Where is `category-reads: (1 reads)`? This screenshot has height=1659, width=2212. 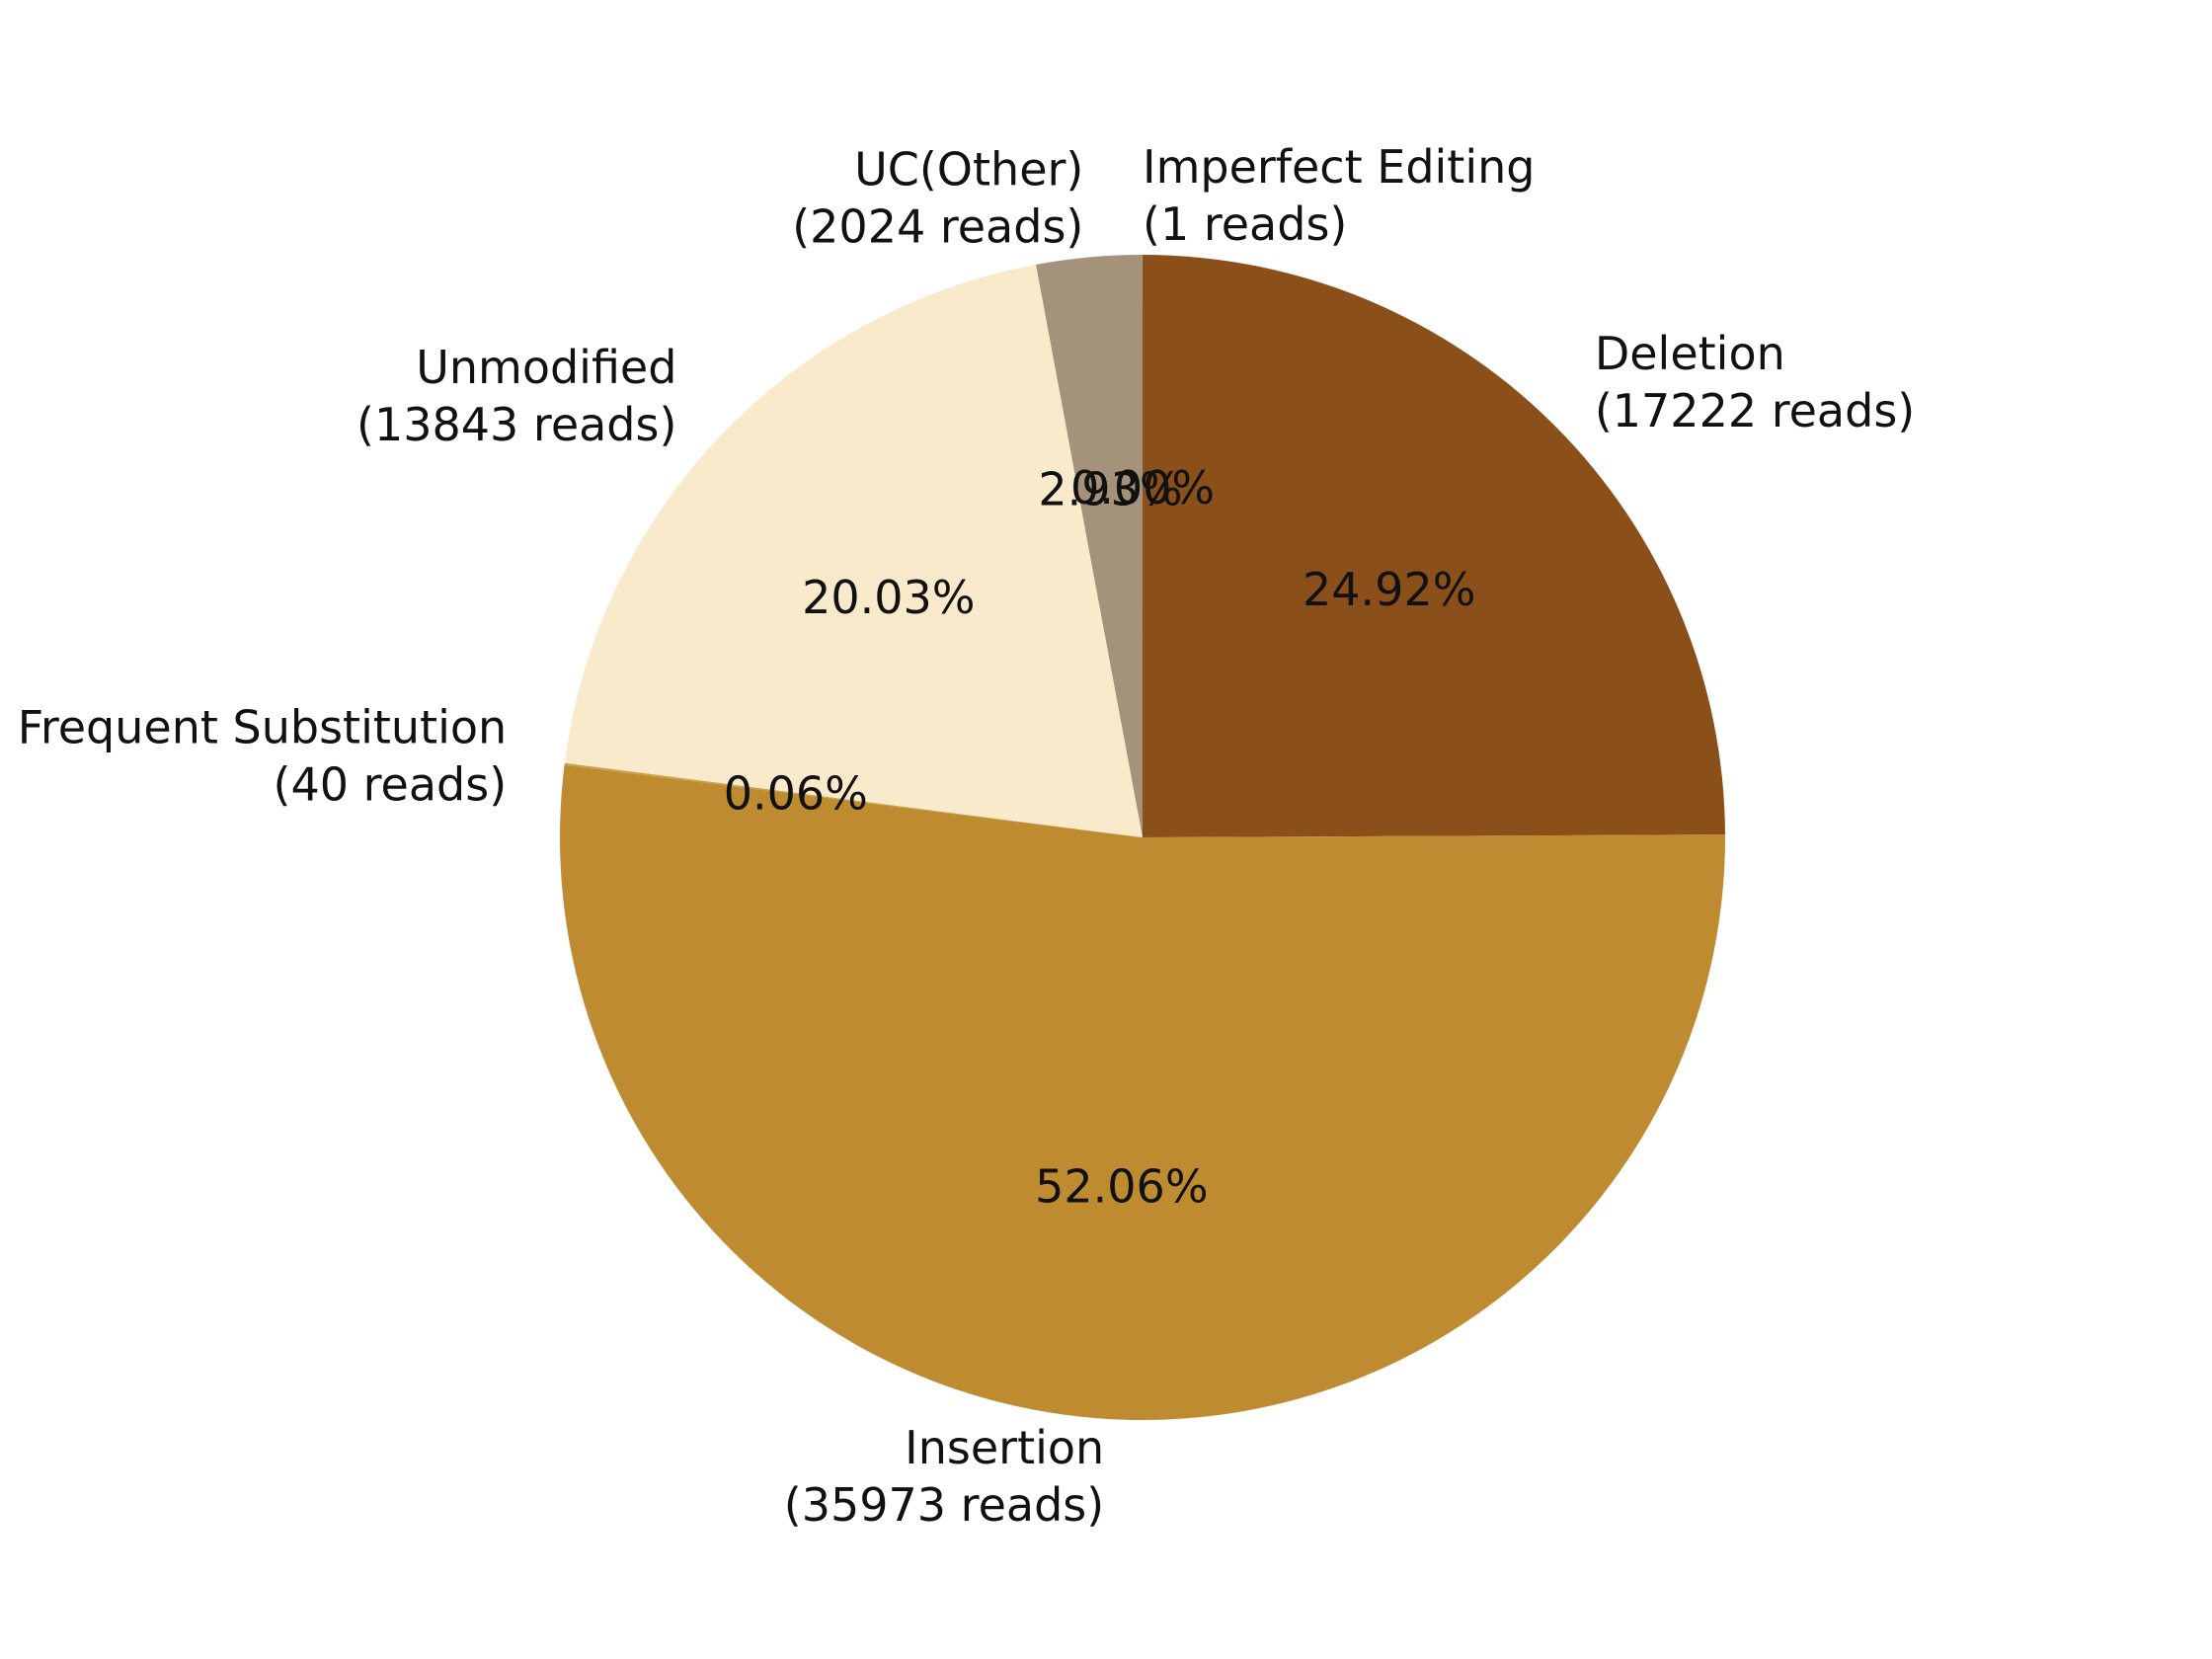
category-reads: (1 reads) is located at coordinates (1245, 224).